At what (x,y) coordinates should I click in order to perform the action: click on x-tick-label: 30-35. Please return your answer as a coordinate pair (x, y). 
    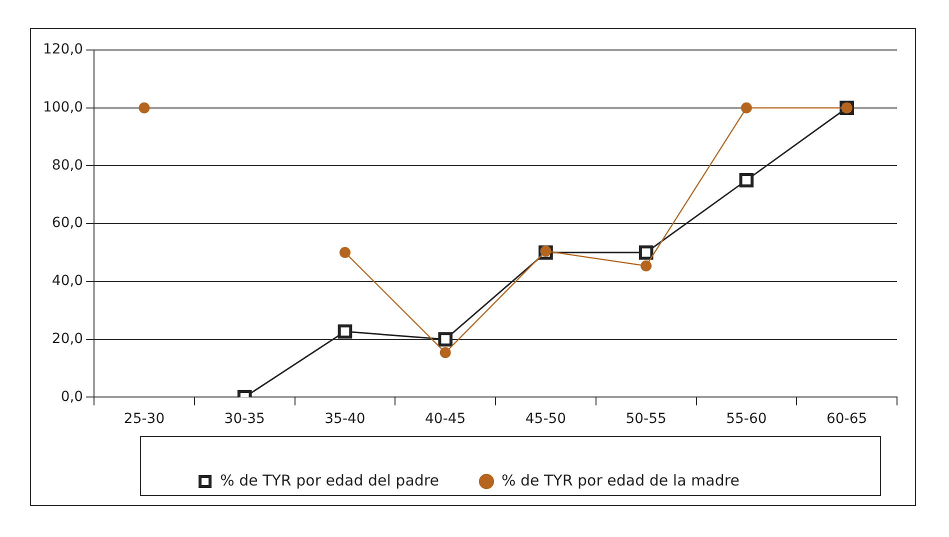
    Looking at the image, I should click on (244, 419).